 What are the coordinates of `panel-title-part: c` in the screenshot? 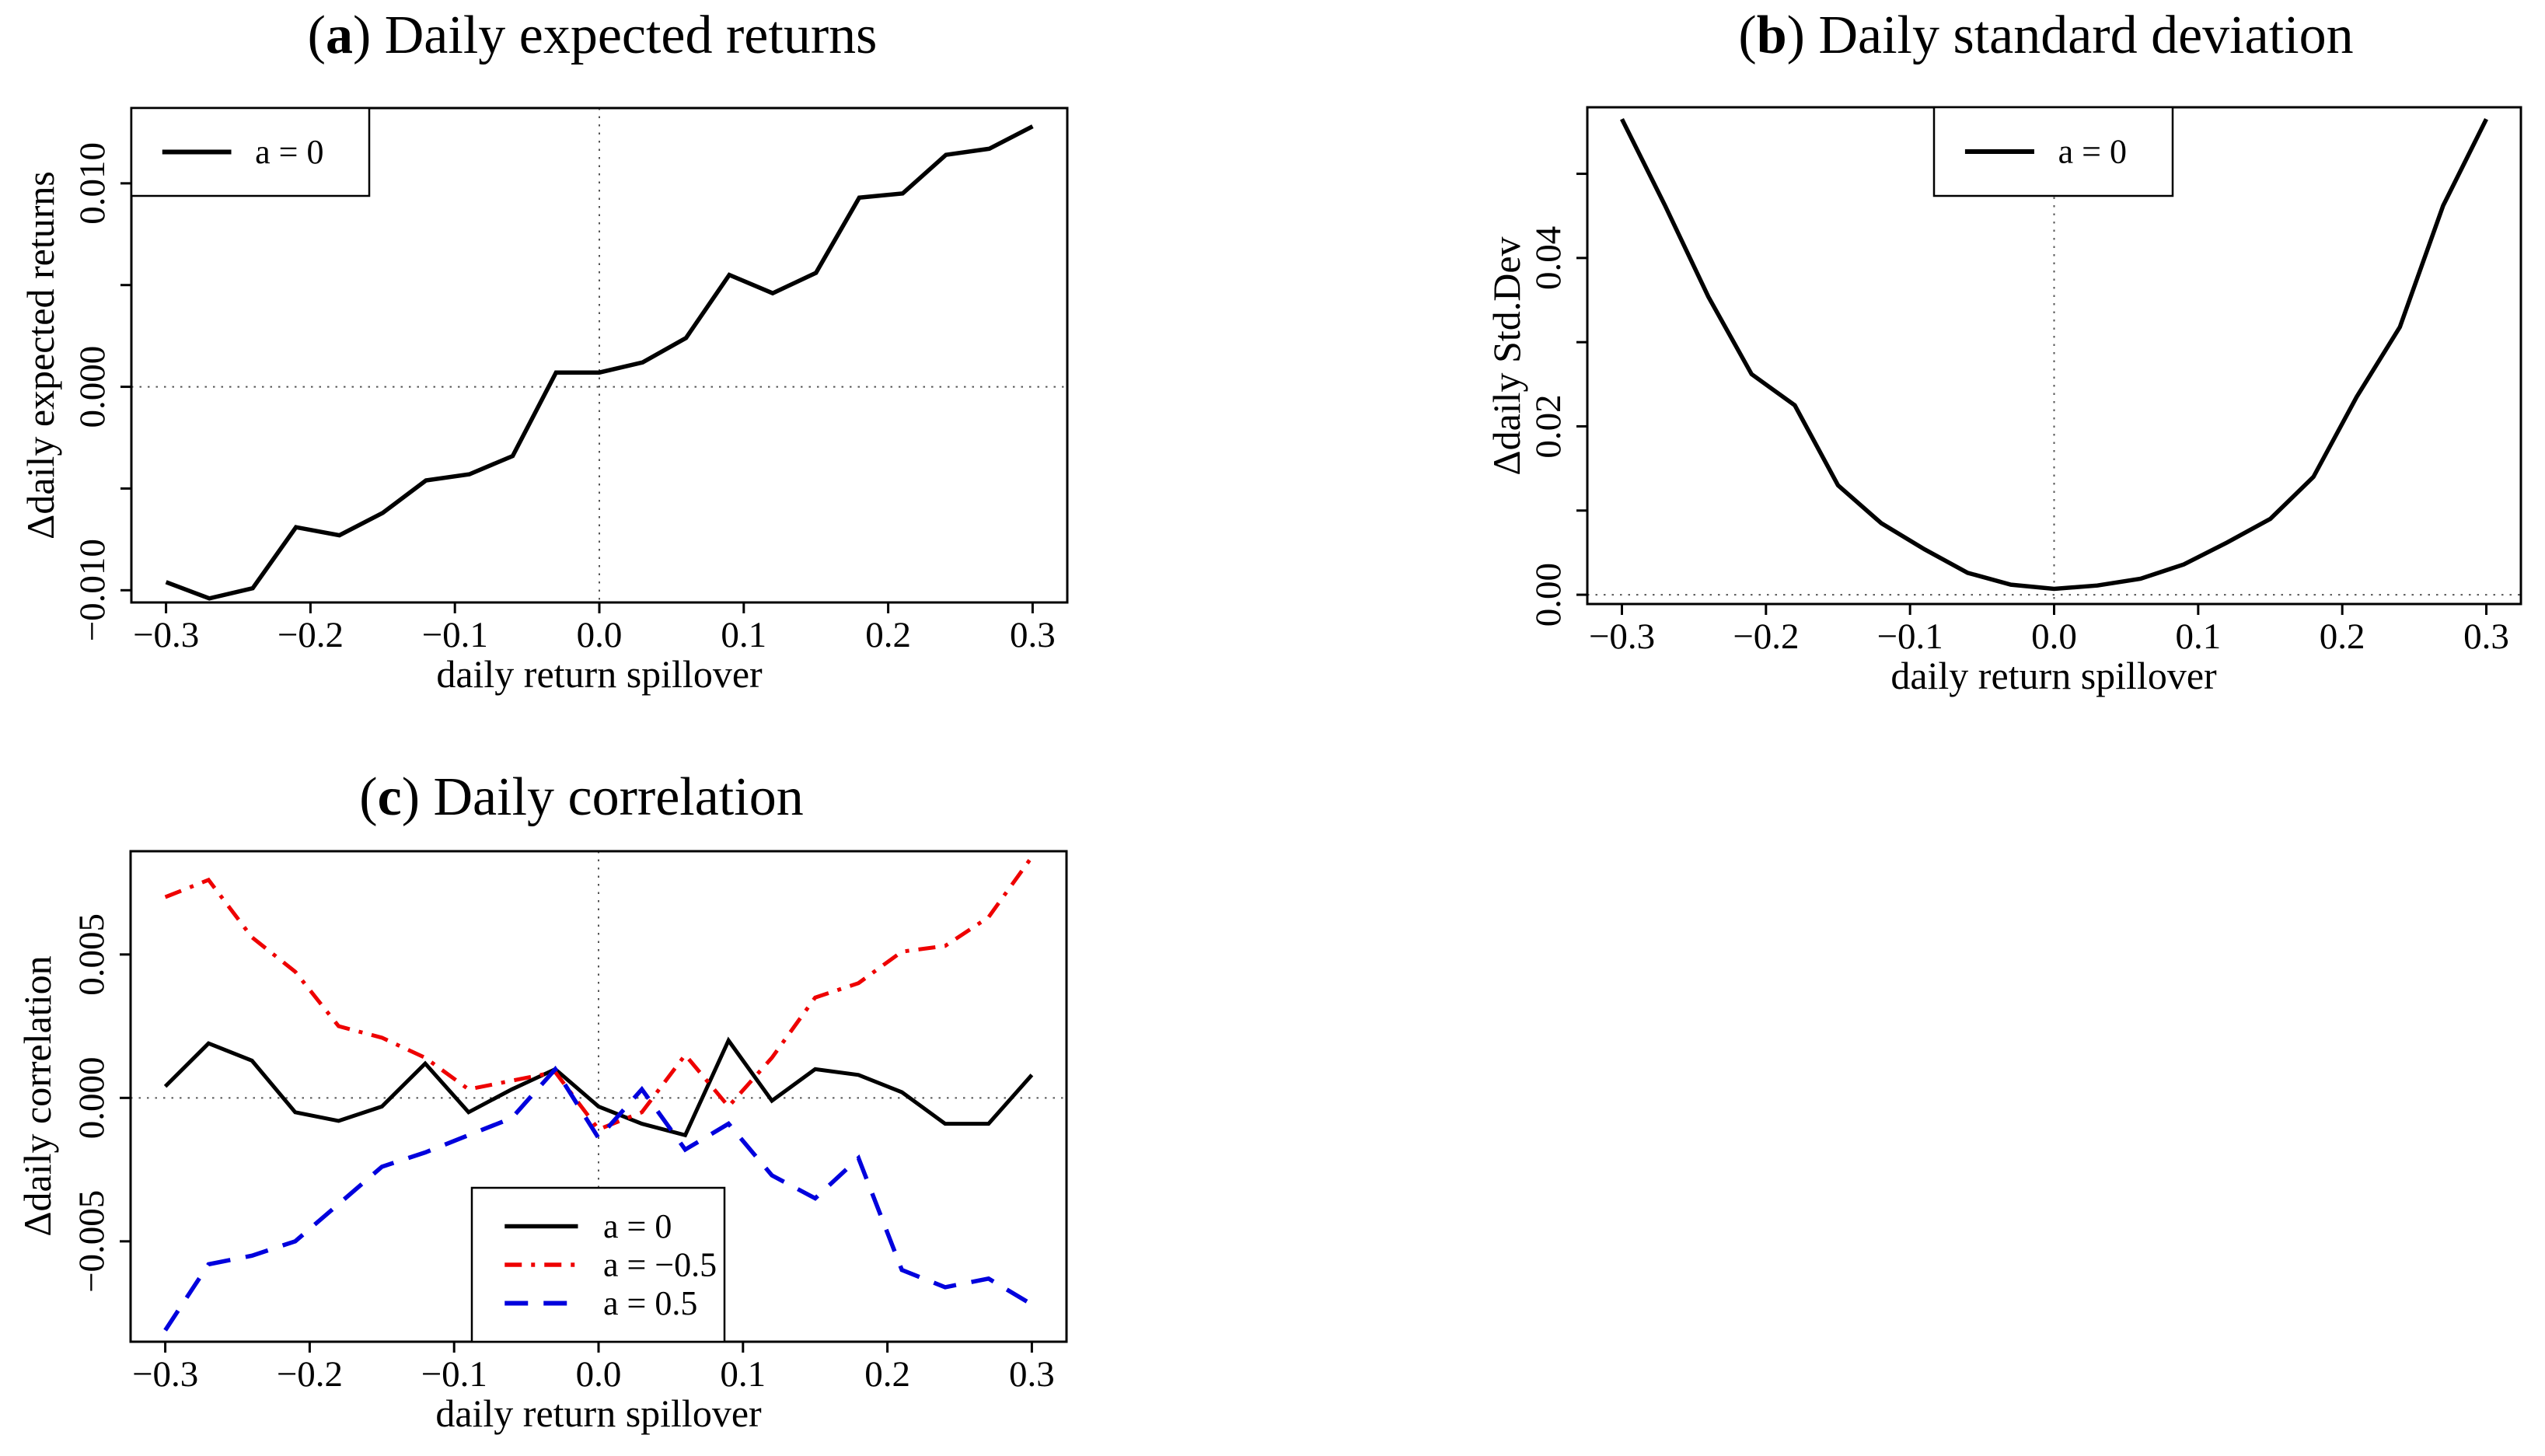 It's located at (390, 797).